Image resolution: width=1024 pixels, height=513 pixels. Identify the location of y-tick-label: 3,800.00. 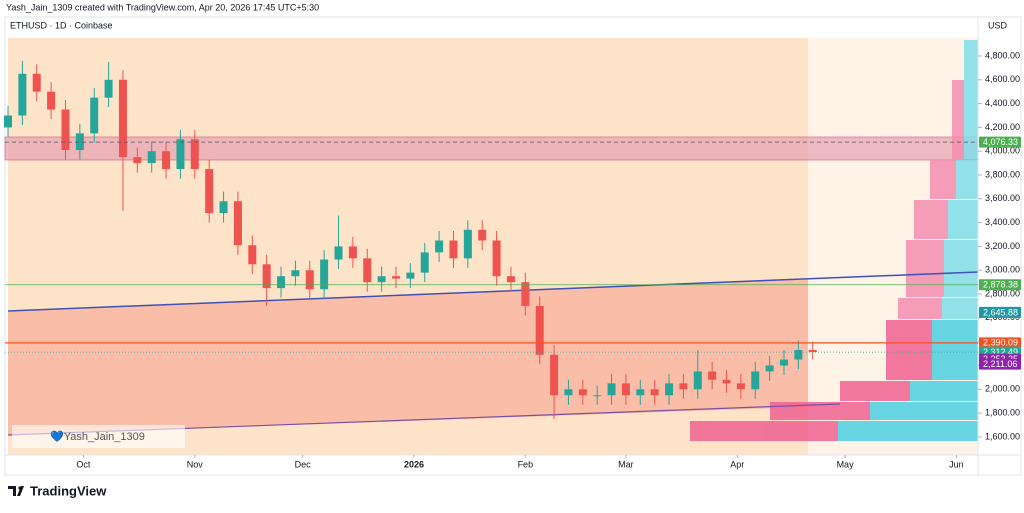
(1002, 174).